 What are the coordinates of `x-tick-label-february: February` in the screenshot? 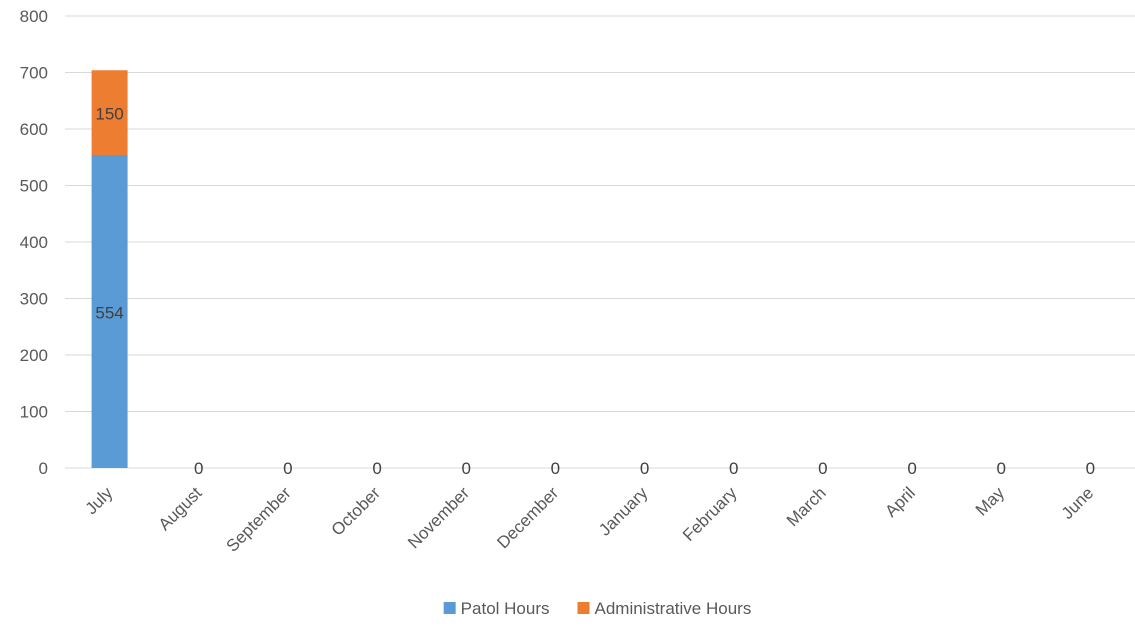 It's located at (710, 514).